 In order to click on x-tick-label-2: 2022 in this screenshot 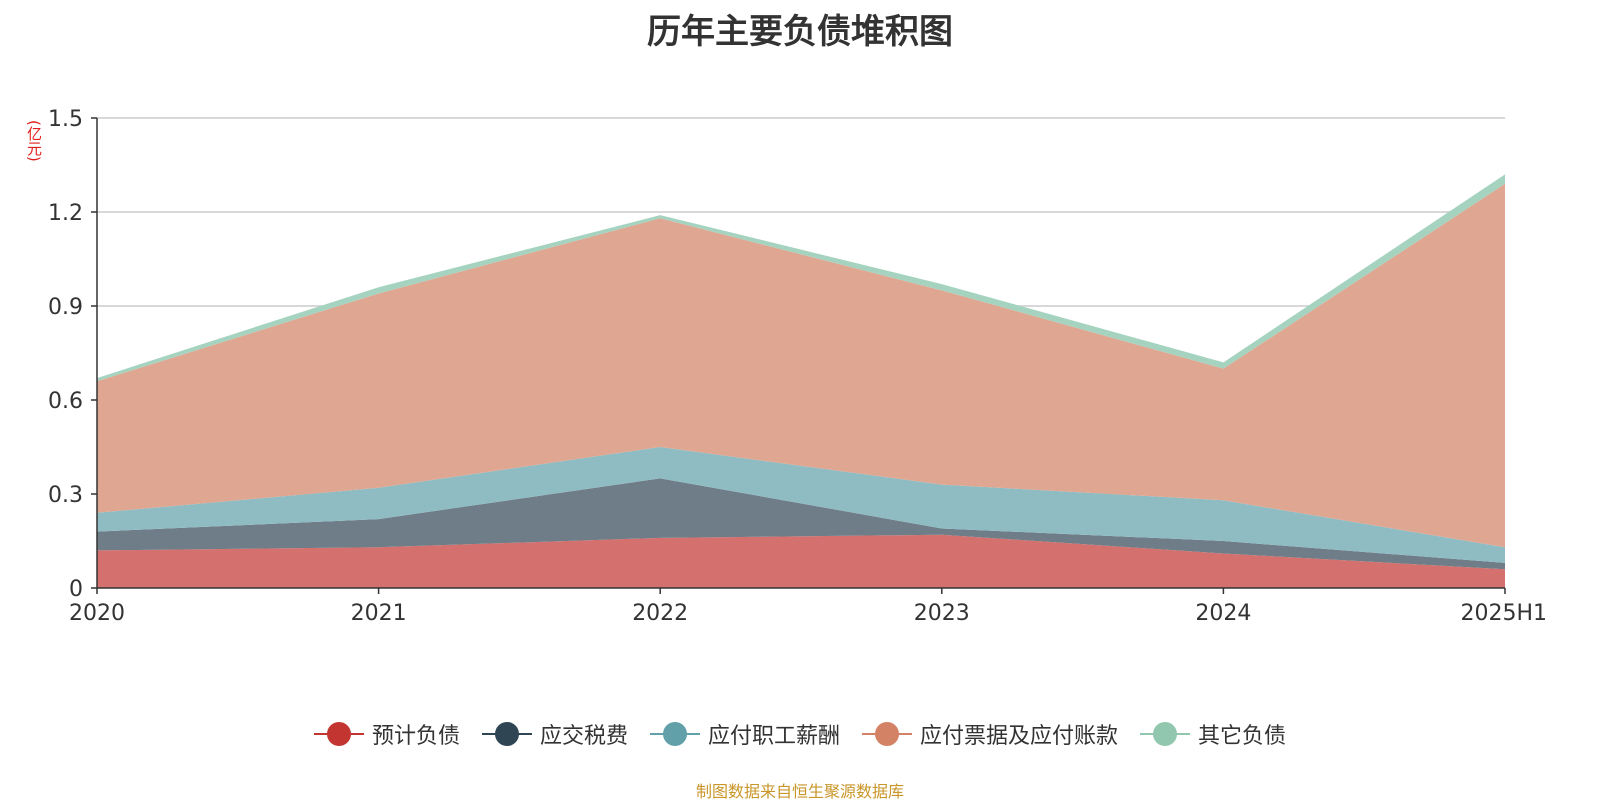, I will do `click(660, 613)`.